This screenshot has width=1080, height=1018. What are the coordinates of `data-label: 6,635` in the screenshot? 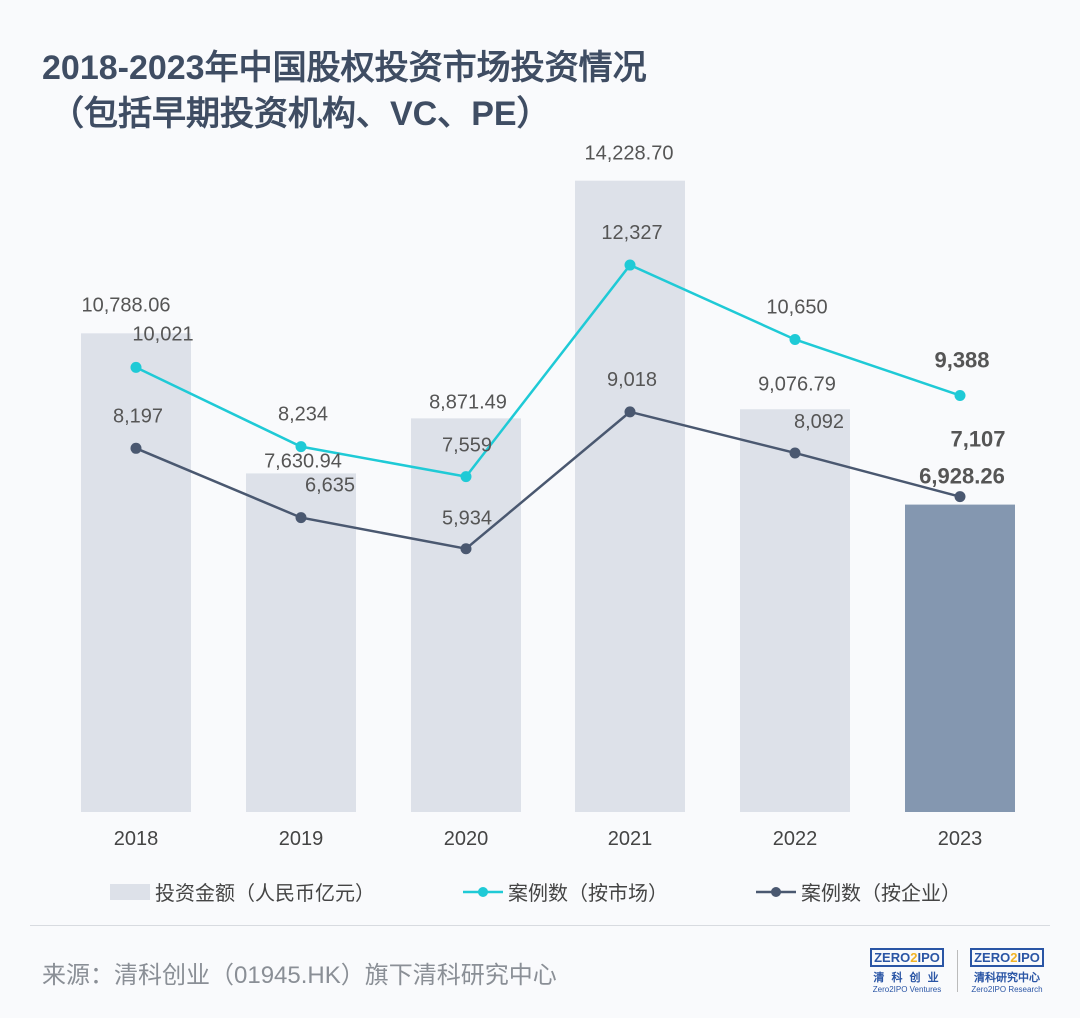 It's located at (330, 486).